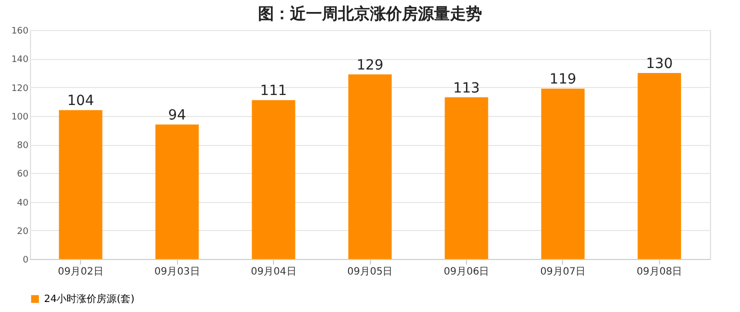 This screenshot has height=312, width=740. Describe the element at coordinates (20, 31) in the screenshot. I see `y-tick-label: 160` at that location.